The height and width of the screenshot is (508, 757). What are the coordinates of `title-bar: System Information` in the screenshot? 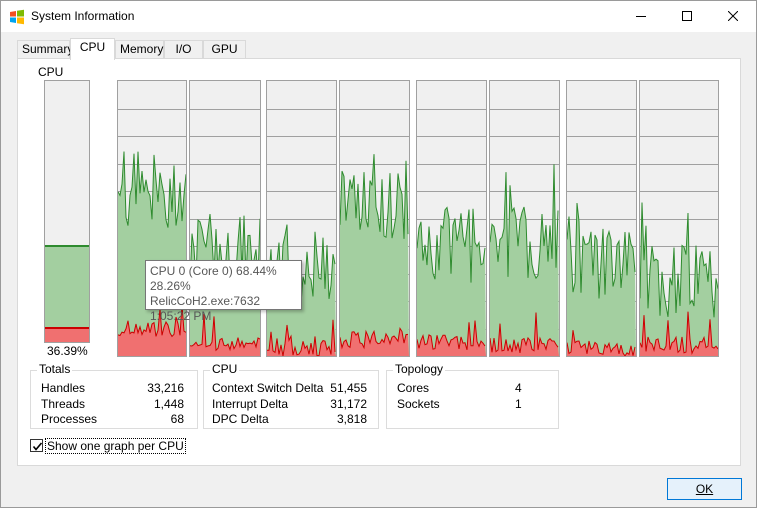 It's located at (378, 16).